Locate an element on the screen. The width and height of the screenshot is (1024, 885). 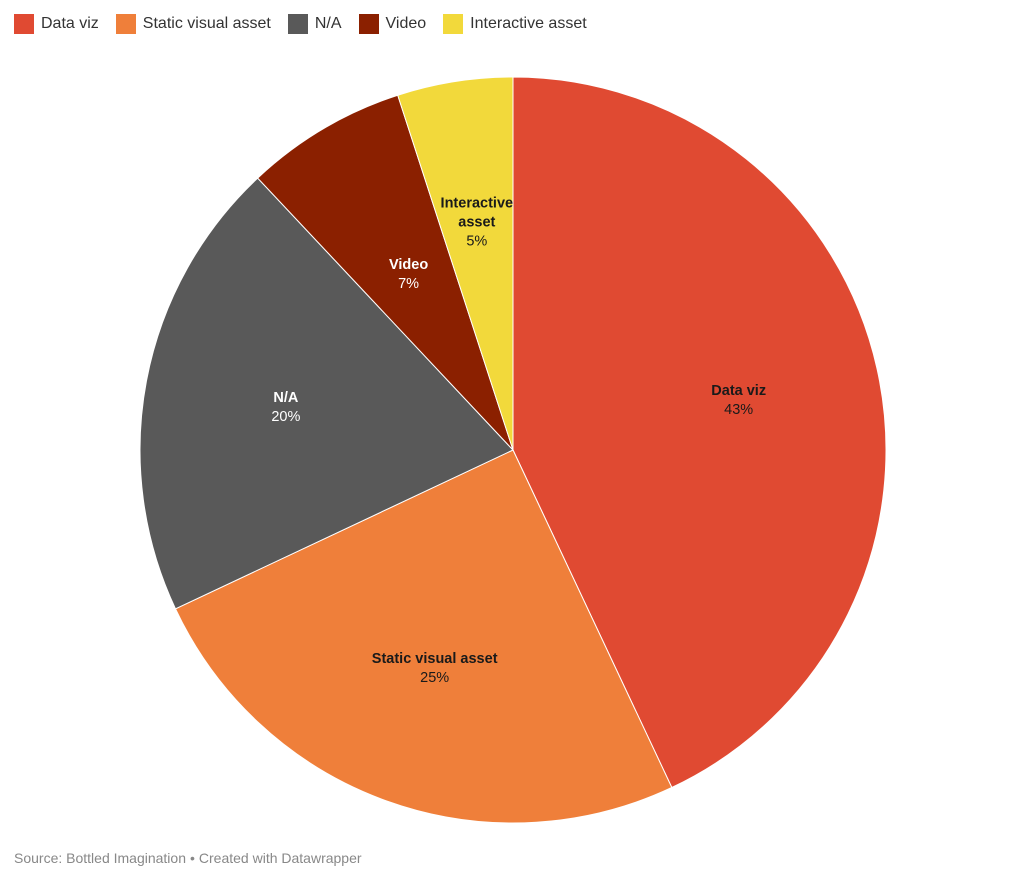
slice-label-static-visual-asset: Static visual asset 25% is located at coordinates (435, 668).